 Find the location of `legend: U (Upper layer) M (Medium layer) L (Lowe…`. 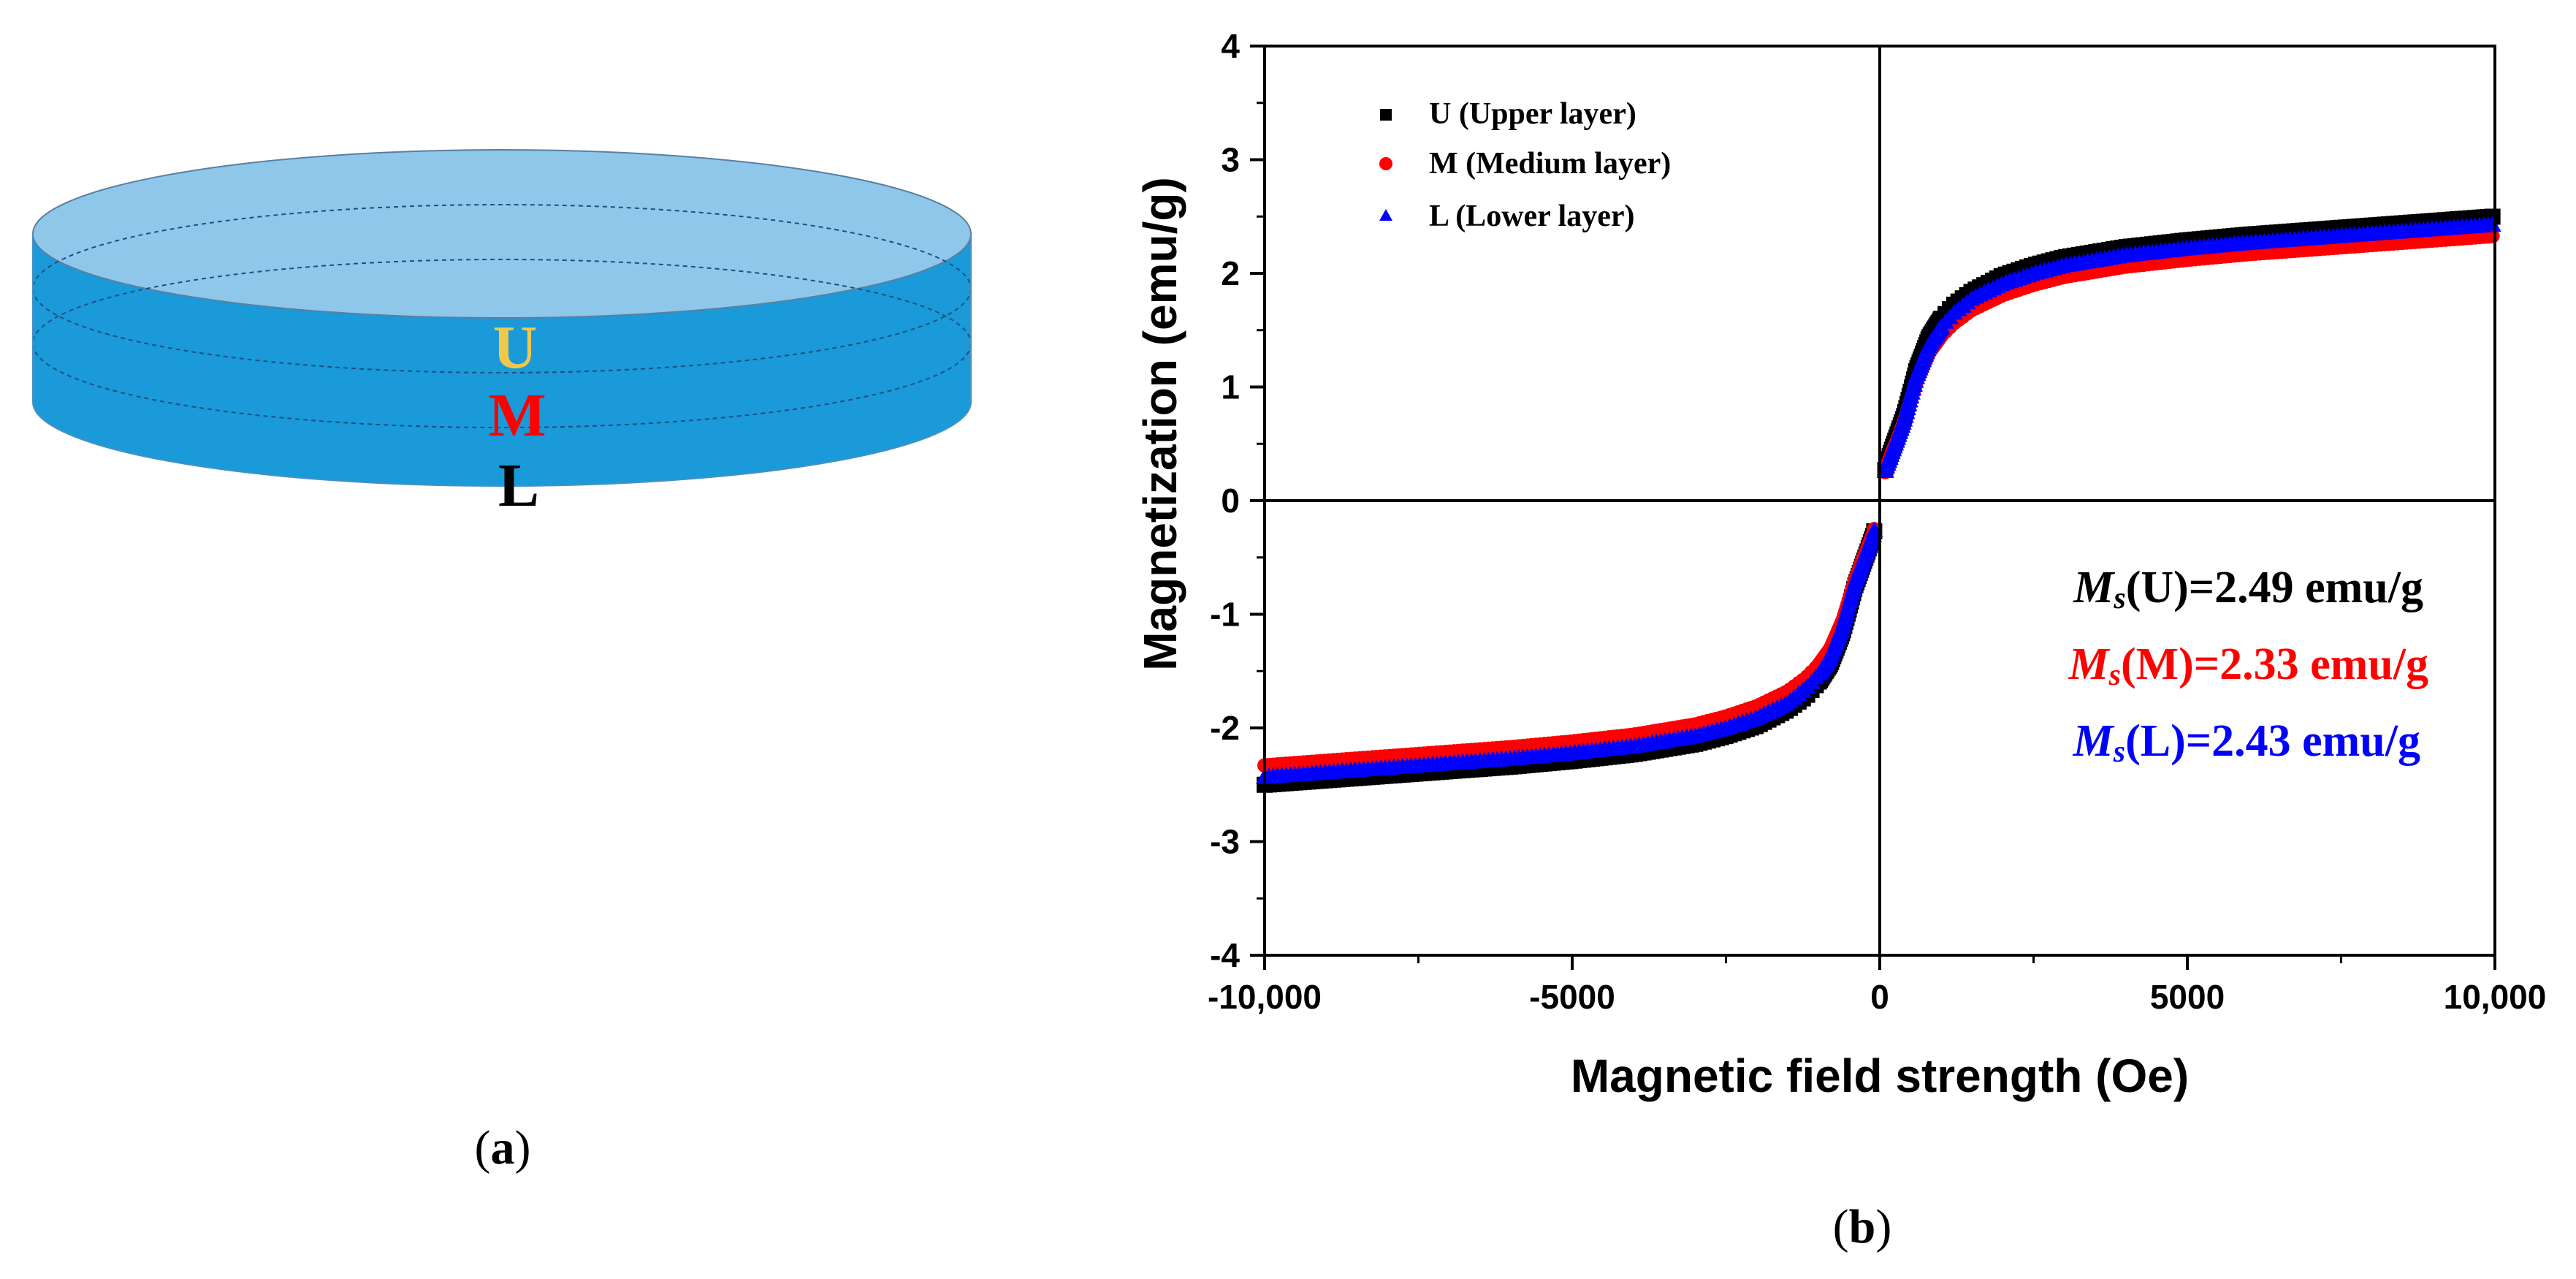

legend: U (Upper layer) M (Medium layer) L (Lowe… is located at coordinates (1525, 165).